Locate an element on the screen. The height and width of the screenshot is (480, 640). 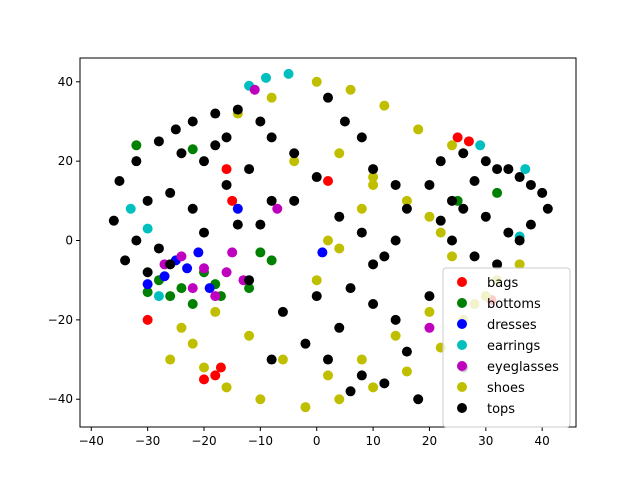
x-axis-ticks: −40 −30 −20 −10 0 10 20 30 40 is located at coordinates (314, 437).